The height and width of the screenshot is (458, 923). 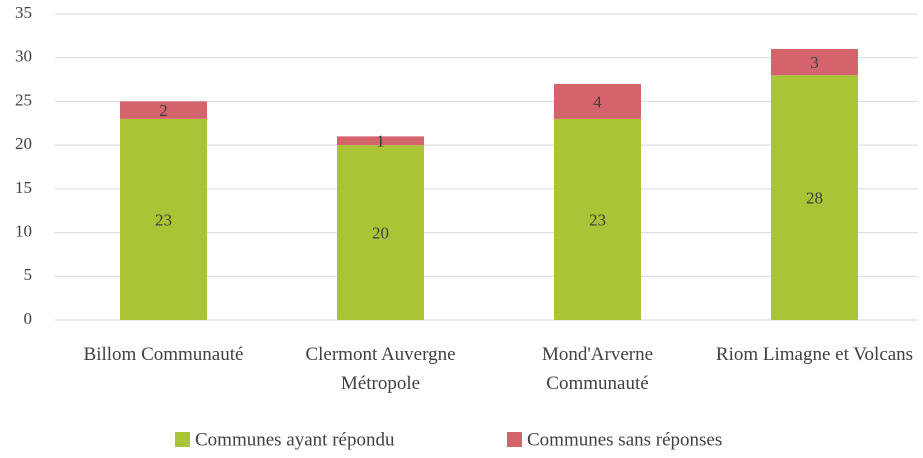 What do you see at coordinates (23, 230) in the screenshot?
I see `y-tick-label: 10` at bounding box center [23, 230].